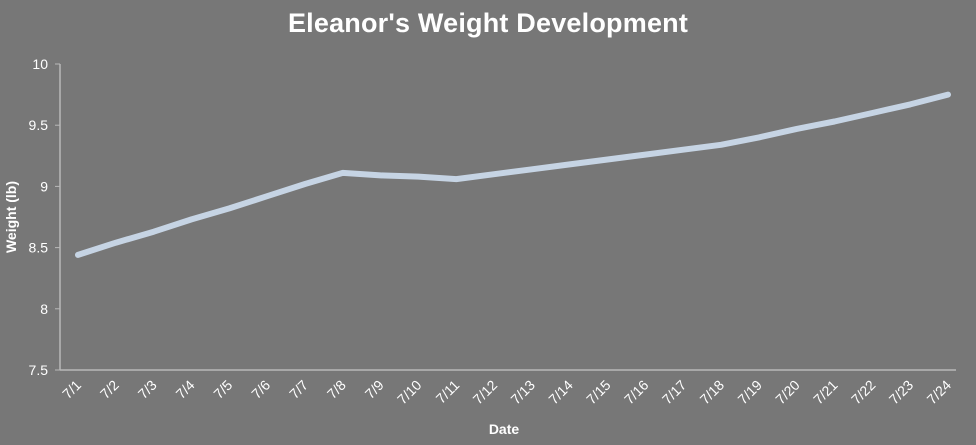 The width and height of the screenshot is (976, 445). What do you see at coordinates (749, 392) in the screenshot?
I see `x-tick-label: 7/19` at bounding box center [749, 392].